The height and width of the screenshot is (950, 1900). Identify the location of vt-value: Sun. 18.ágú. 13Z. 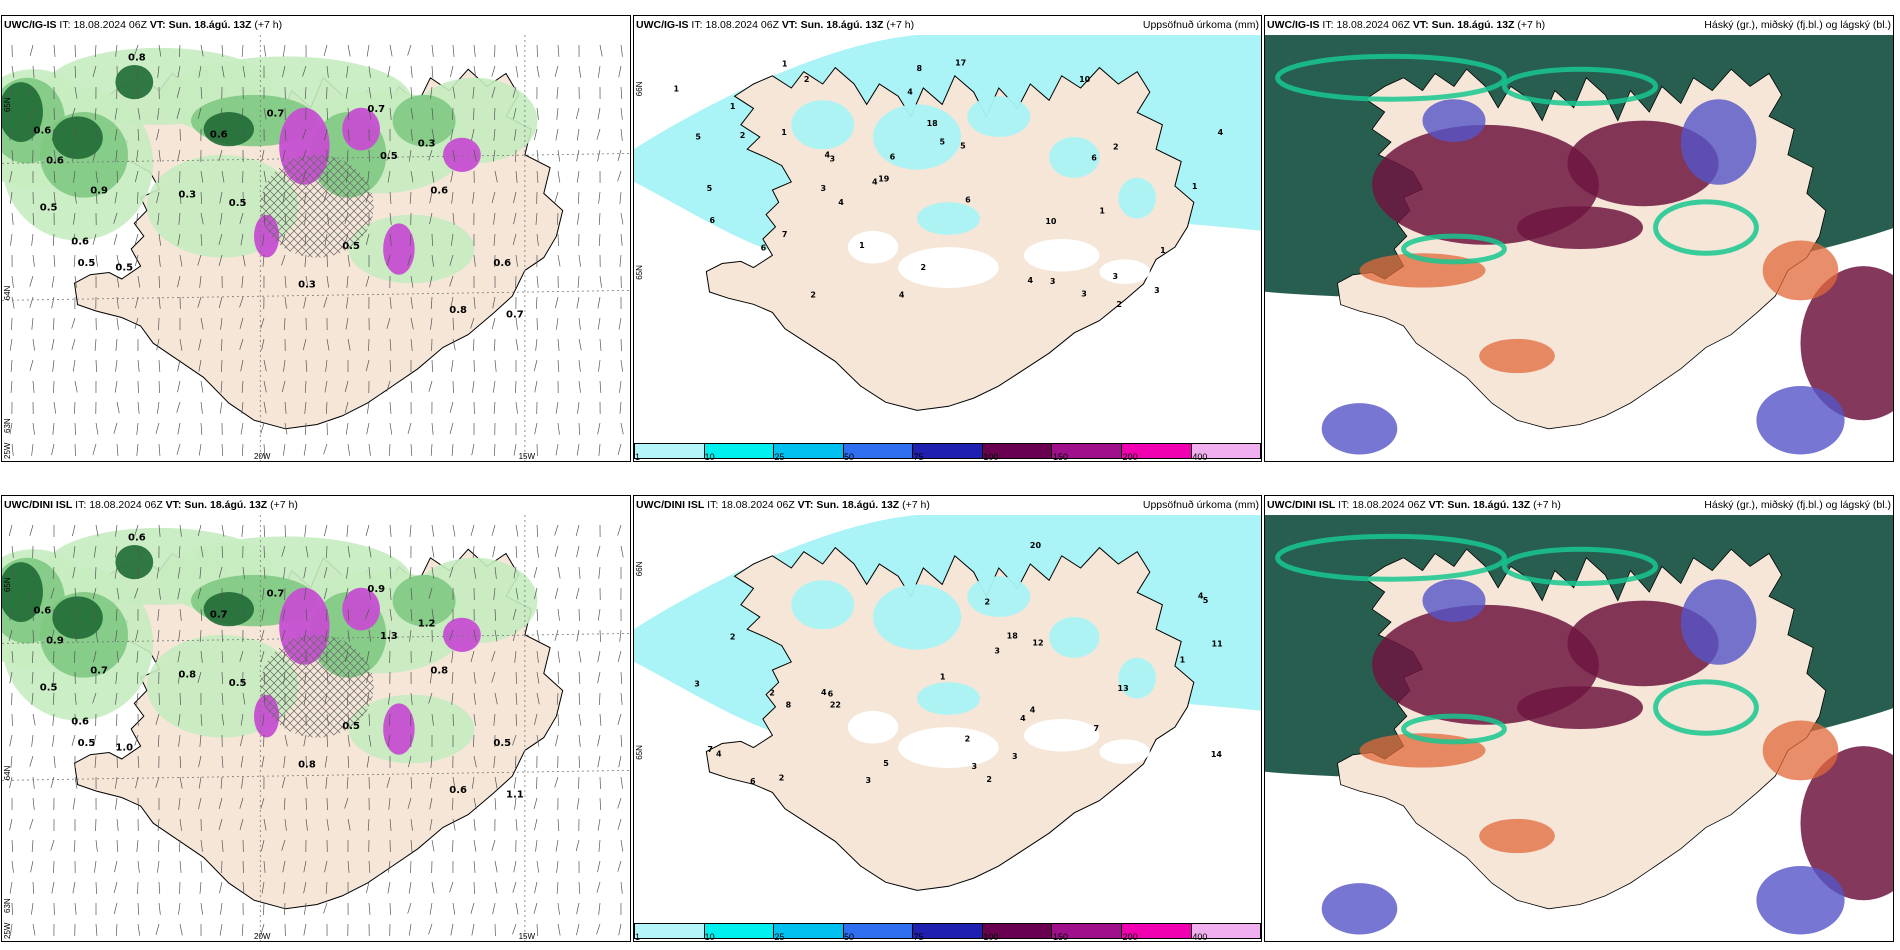
(1489, 505).